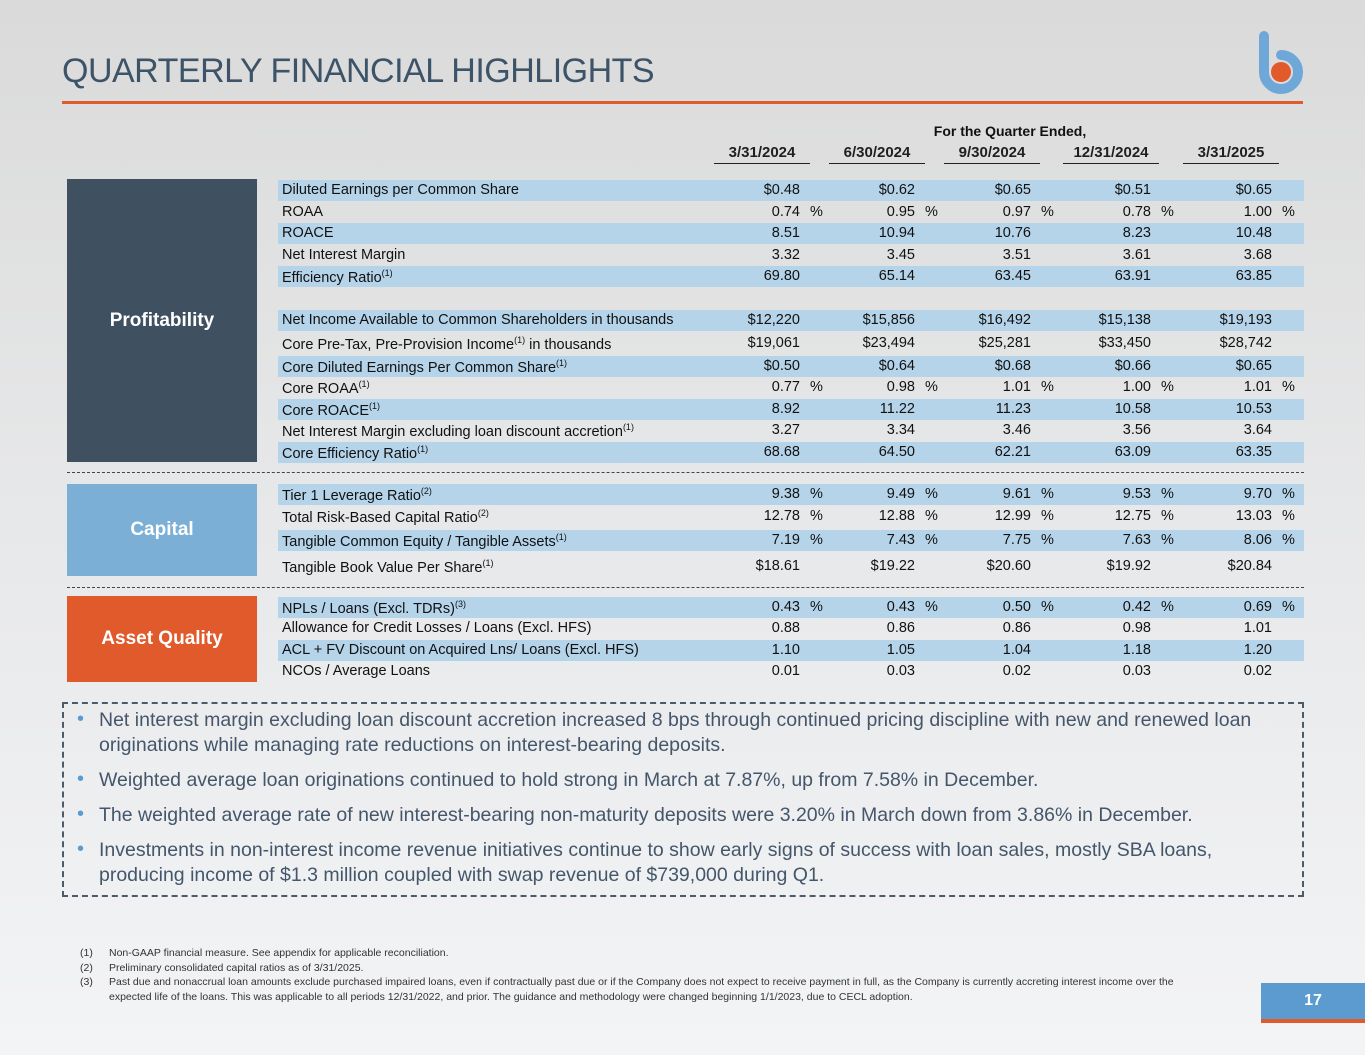  Describe the element at coordinates (1016, 671) in the screenshot. I see `cell-value: 0.02` at that location.